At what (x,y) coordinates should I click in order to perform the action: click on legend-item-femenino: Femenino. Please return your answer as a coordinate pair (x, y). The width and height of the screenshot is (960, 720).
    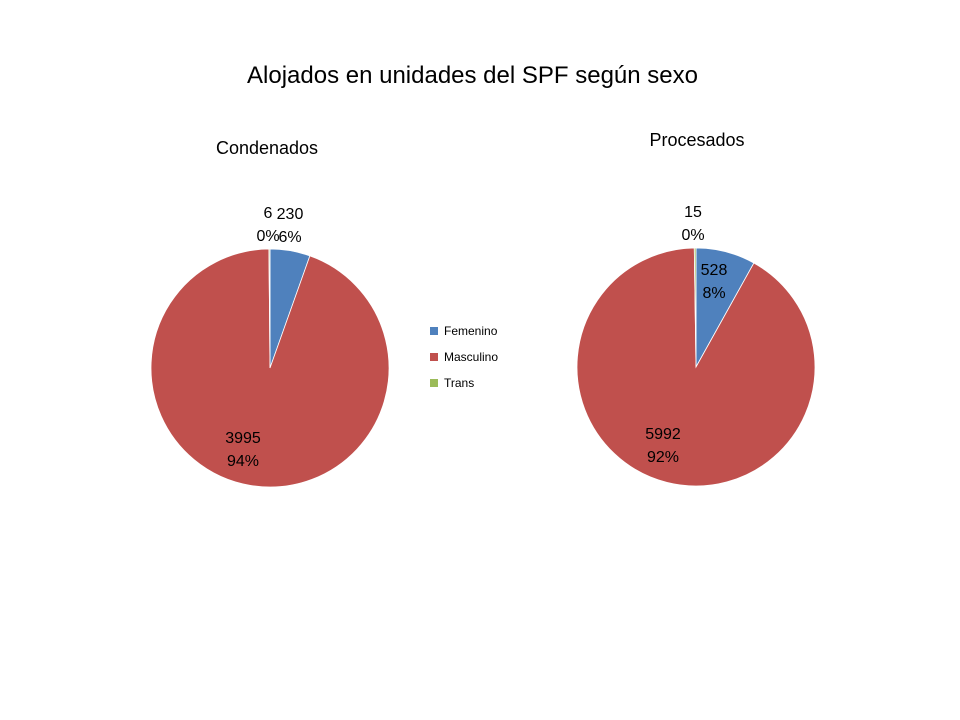
    Looking at the image, I should click on (464, 331).